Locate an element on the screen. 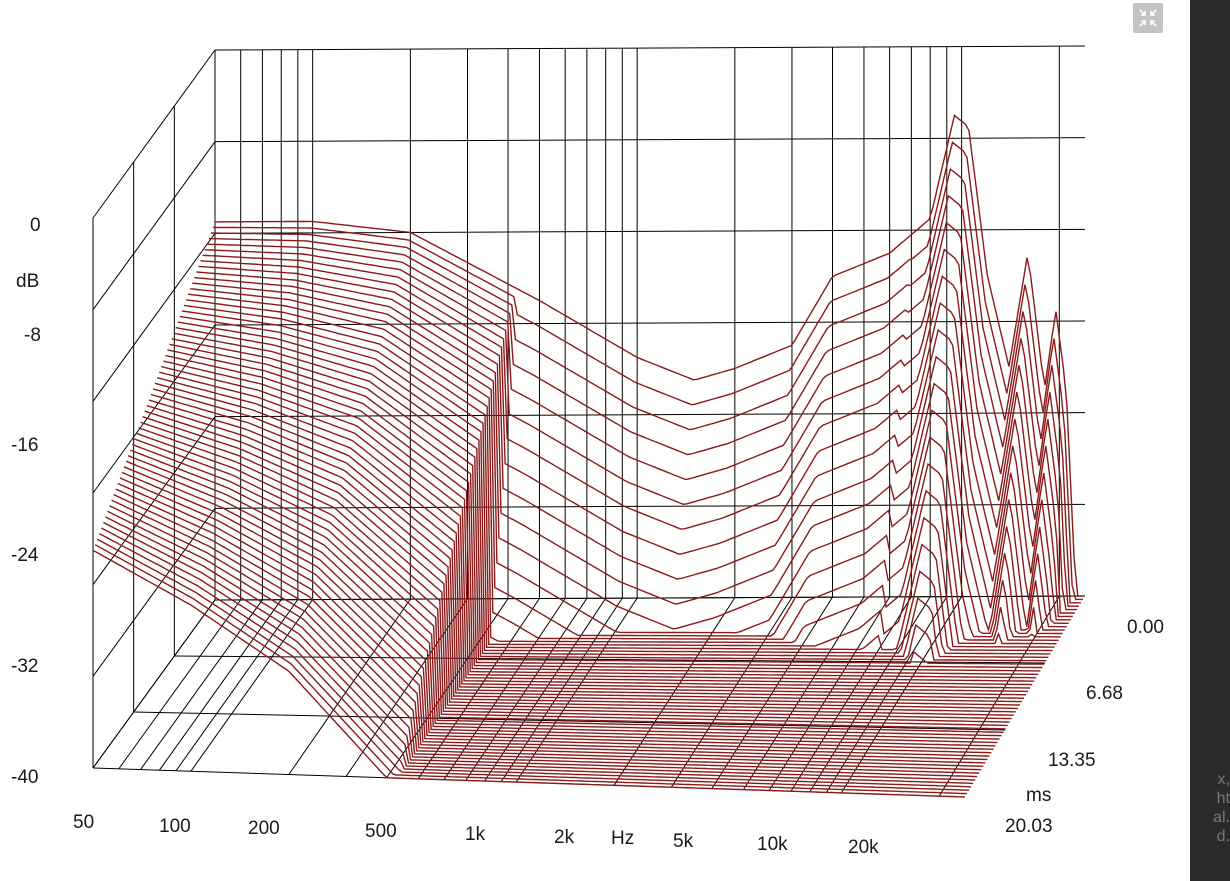  z-tick-label: 0.00 is located at coordinates (1145, 627).